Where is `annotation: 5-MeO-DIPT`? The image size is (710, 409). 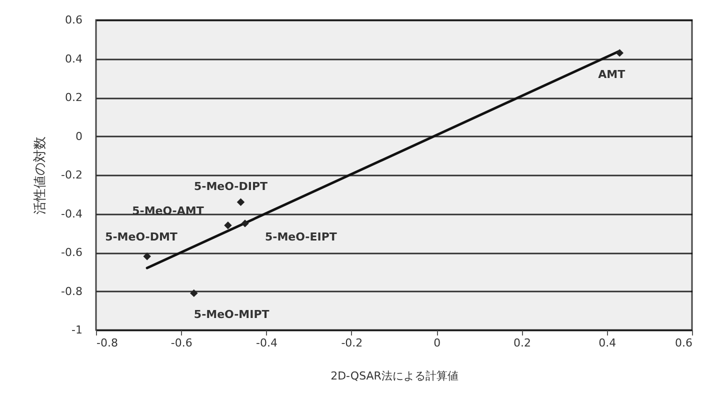 annotation: 5-MeO-DIPT is located at coordinates (231, 187).